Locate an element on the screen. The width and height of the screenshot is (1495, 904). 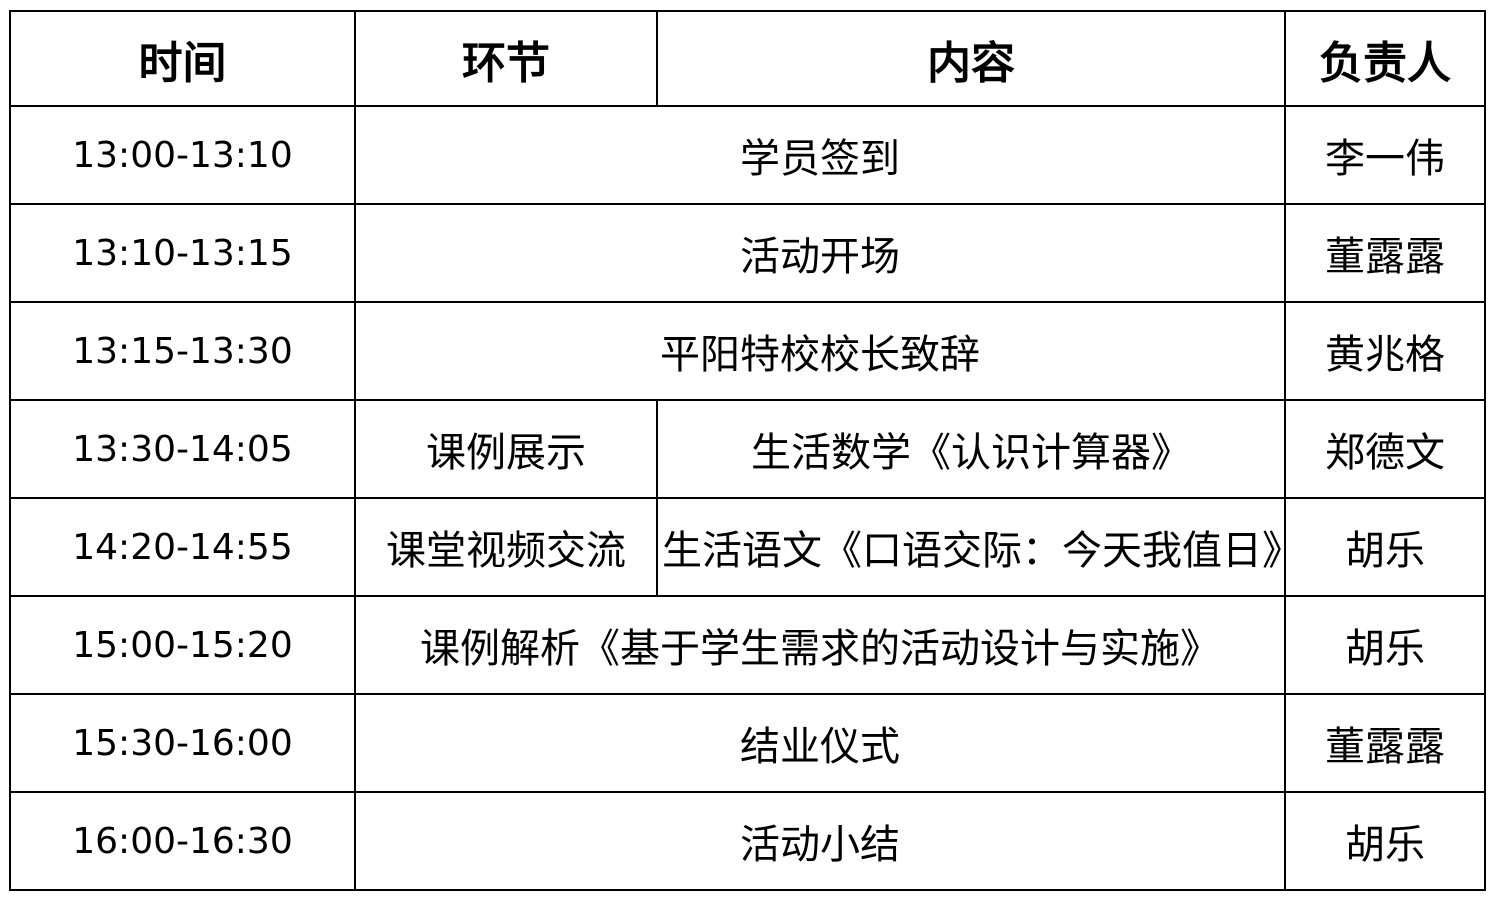
content-cell: 课例解析《基于学生需求的活动设计与实施》 is located at coordinates (820, 645).